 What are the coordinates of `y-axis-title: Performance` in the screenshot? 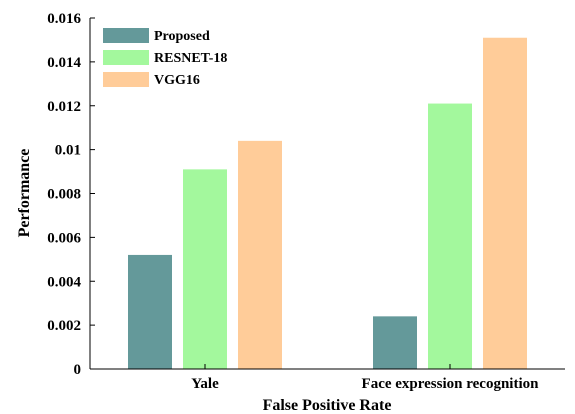 It's located at (24, 193).